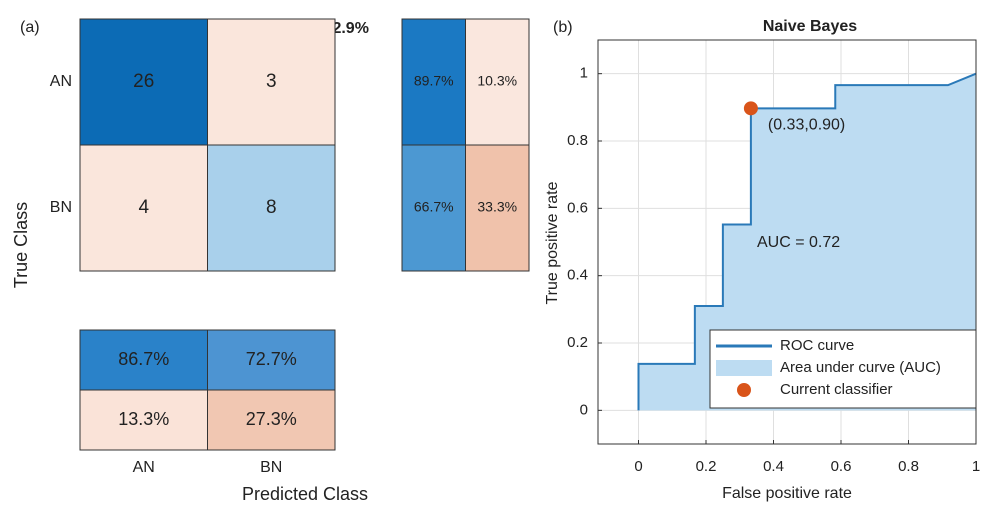 The height and width of the screenshot is (506, 998). I want to click on cell-label: 26, so click(143, 81).